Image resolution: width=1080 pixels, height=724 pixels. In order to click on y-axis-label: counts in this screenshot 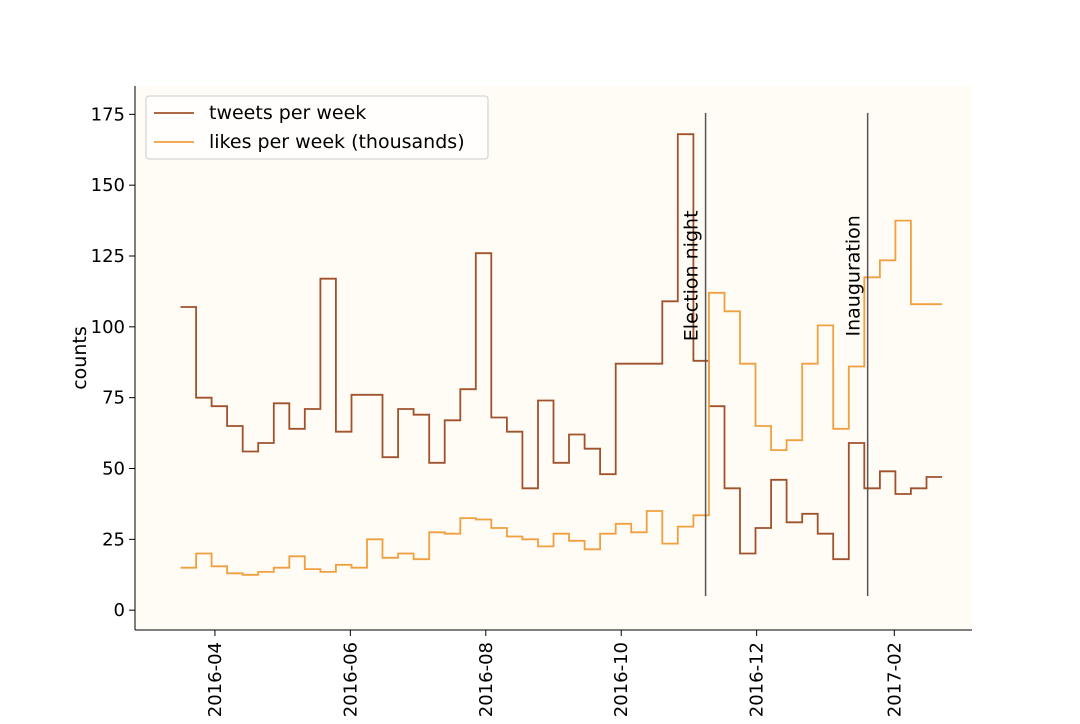, I will do `click(80, 358)`.